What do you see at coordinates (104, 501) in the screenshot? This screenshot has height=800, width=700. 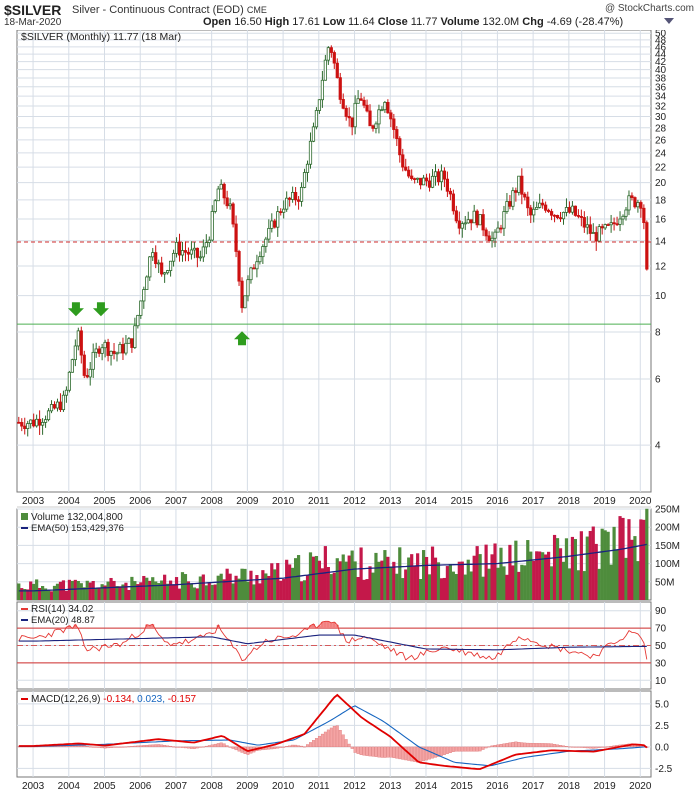 I see `x-tick-label: 2005` at bounding box center [104, 501].